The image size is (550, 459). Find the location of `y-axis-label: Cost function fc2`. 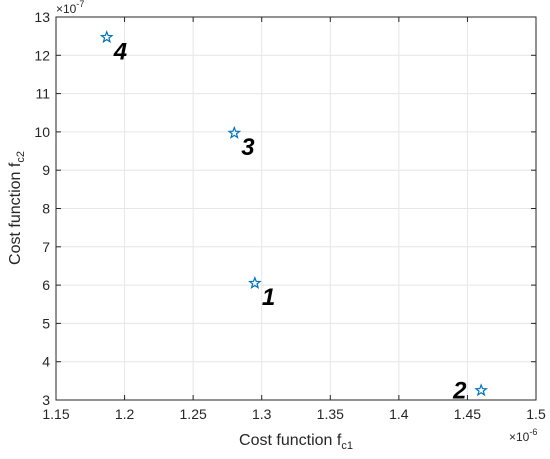

y-axis-label: Cost function fc2 is located at coordinates (17, 208).